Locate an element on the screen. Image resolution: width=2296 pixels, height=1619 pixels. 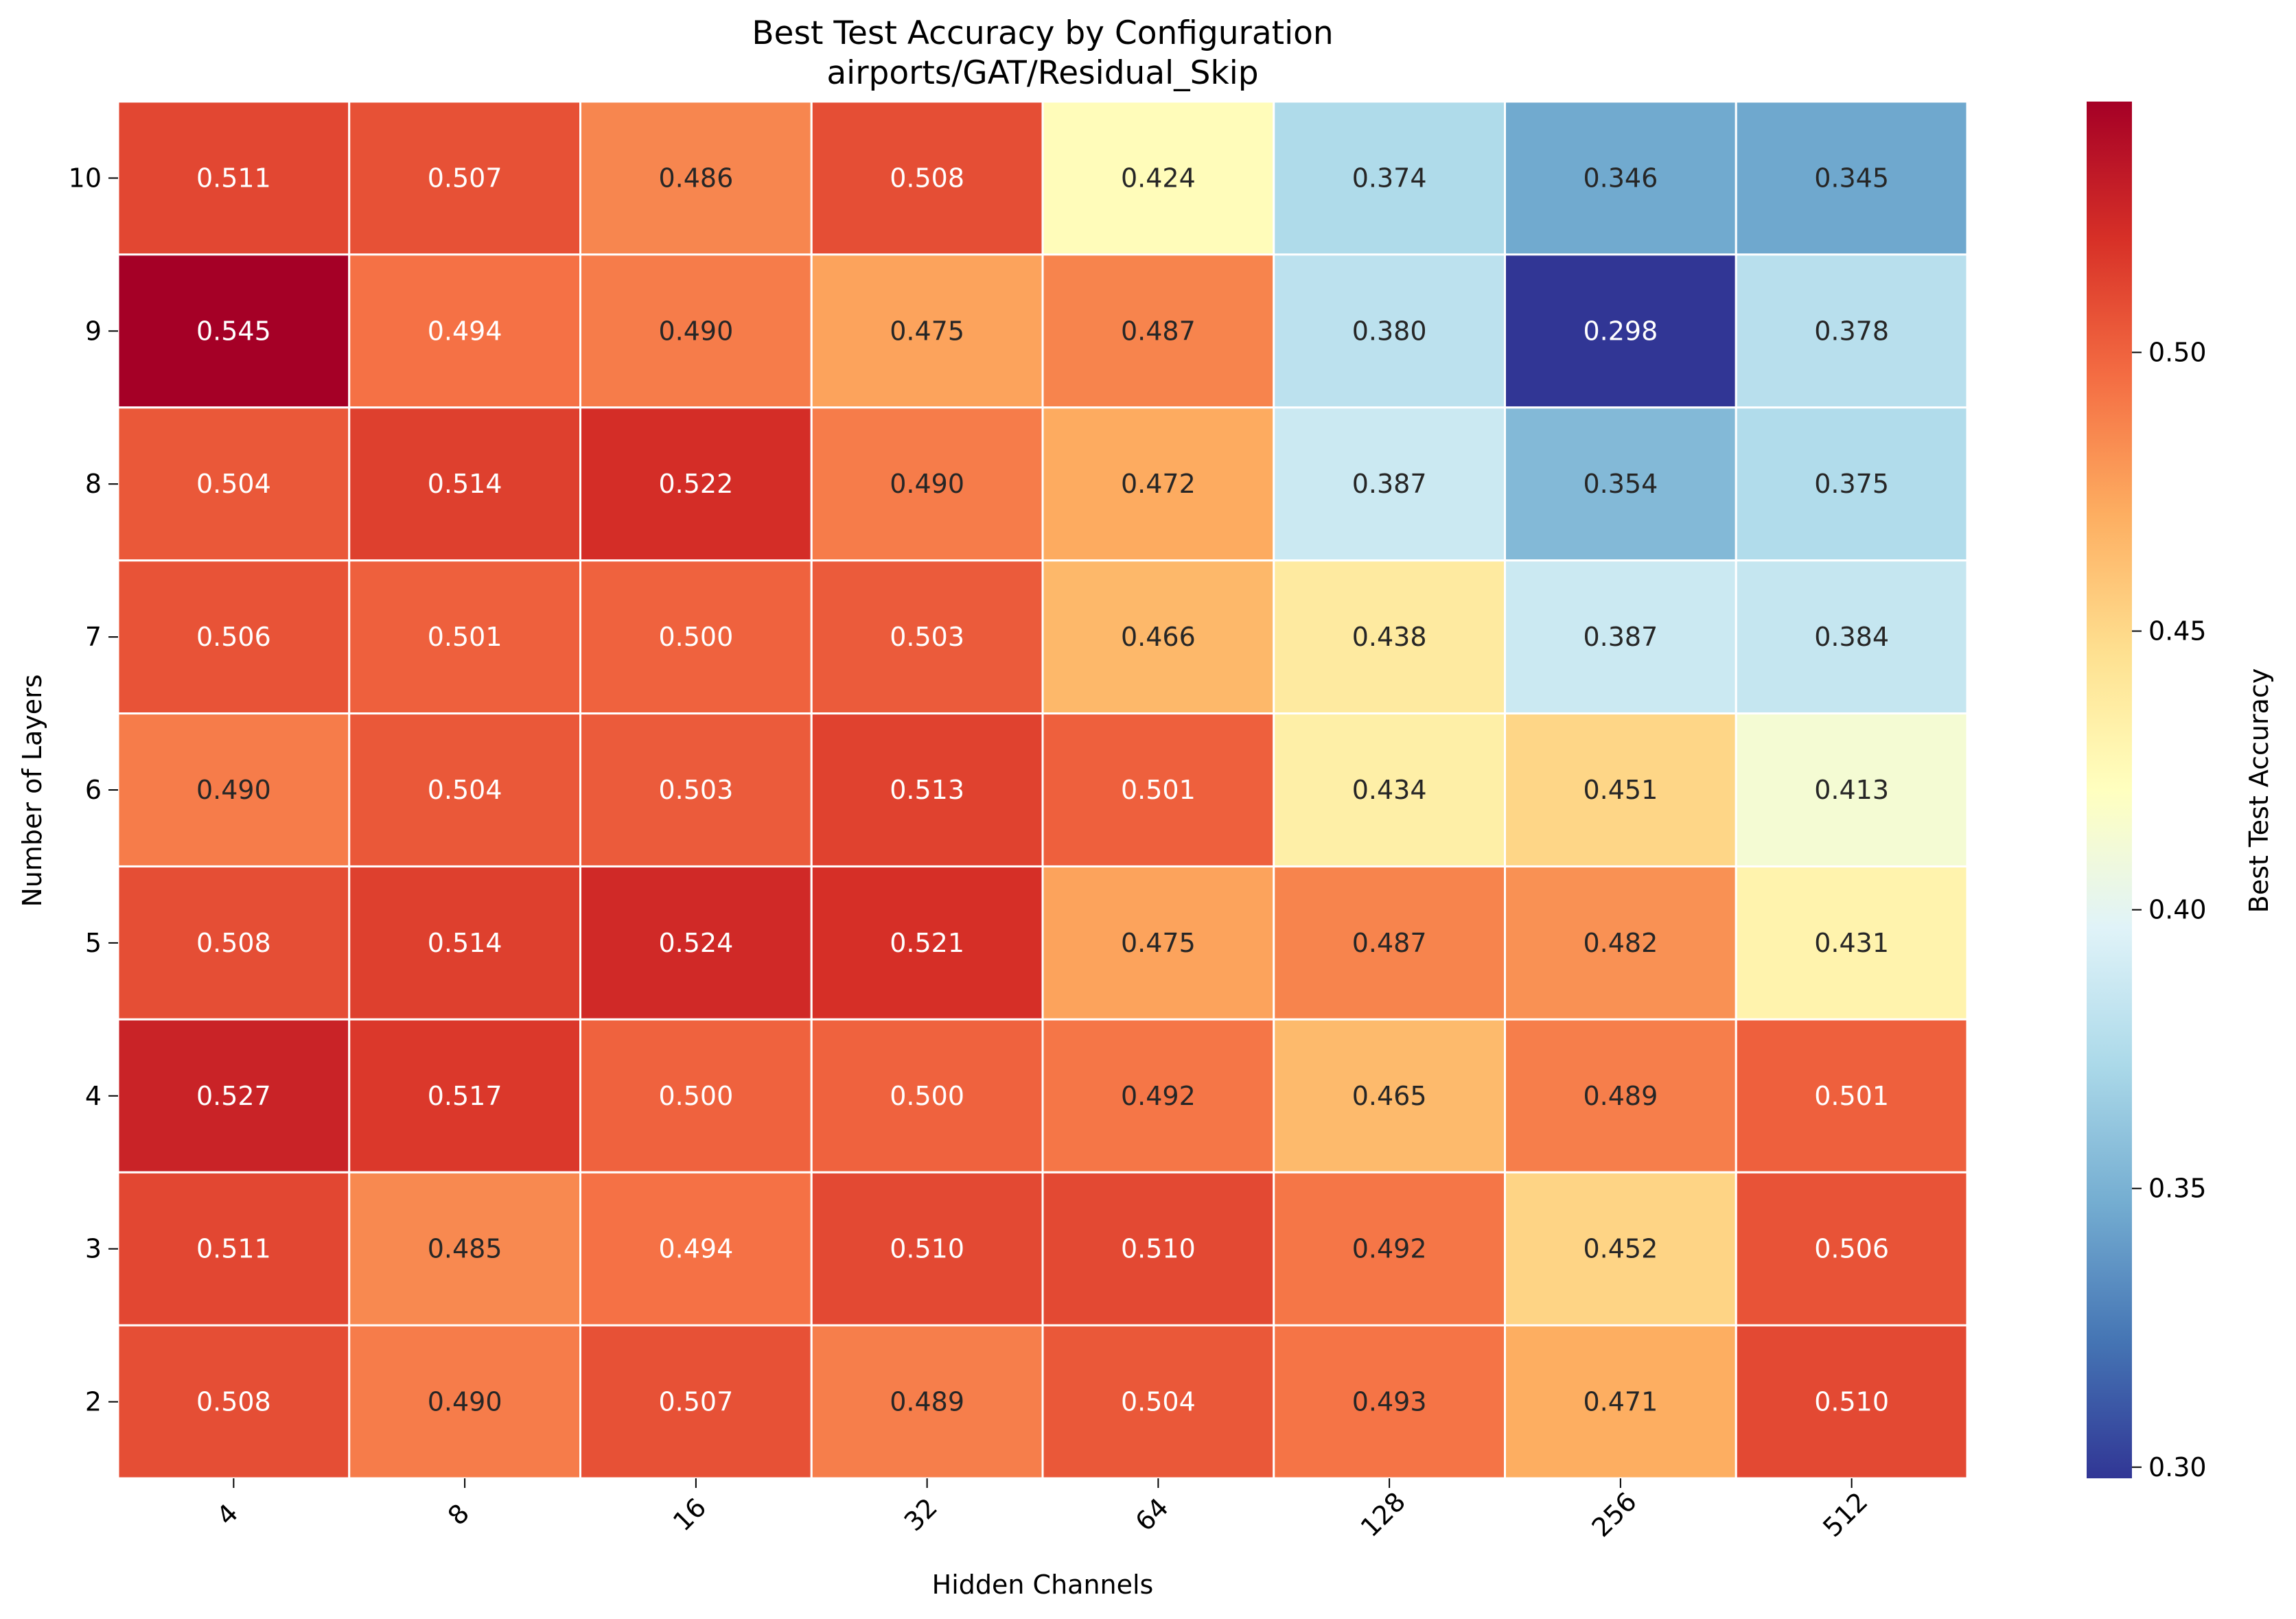
cell-value-label: 0.503 is located at coordinates (695, 790).